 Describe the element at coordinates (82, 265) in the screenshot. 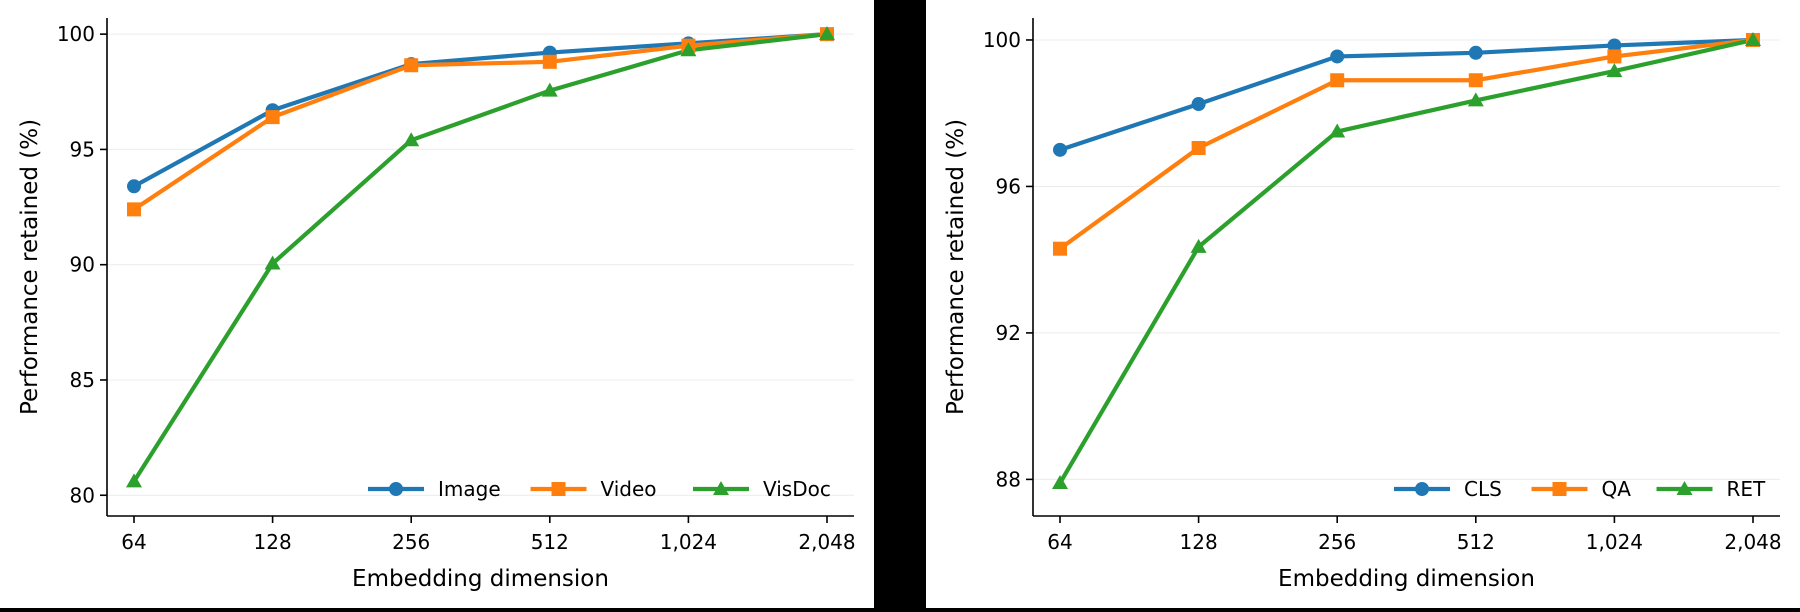

I see `y-tick-label: 90` at that location.